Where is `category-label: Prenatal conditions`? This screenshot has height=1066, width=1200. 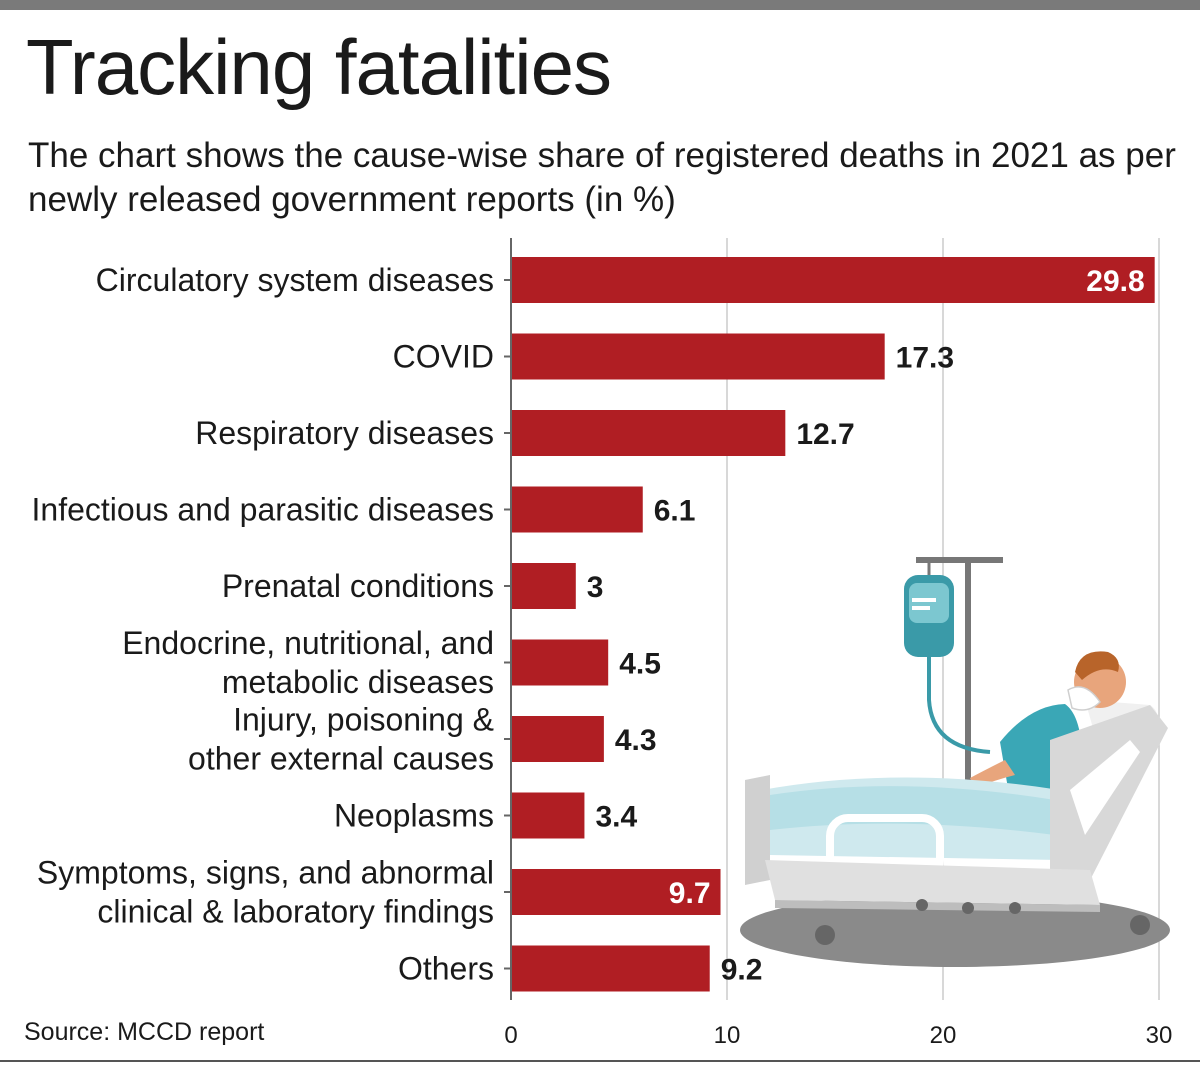 category-label: Prenatal conditions is located at coordinates (358, 586).